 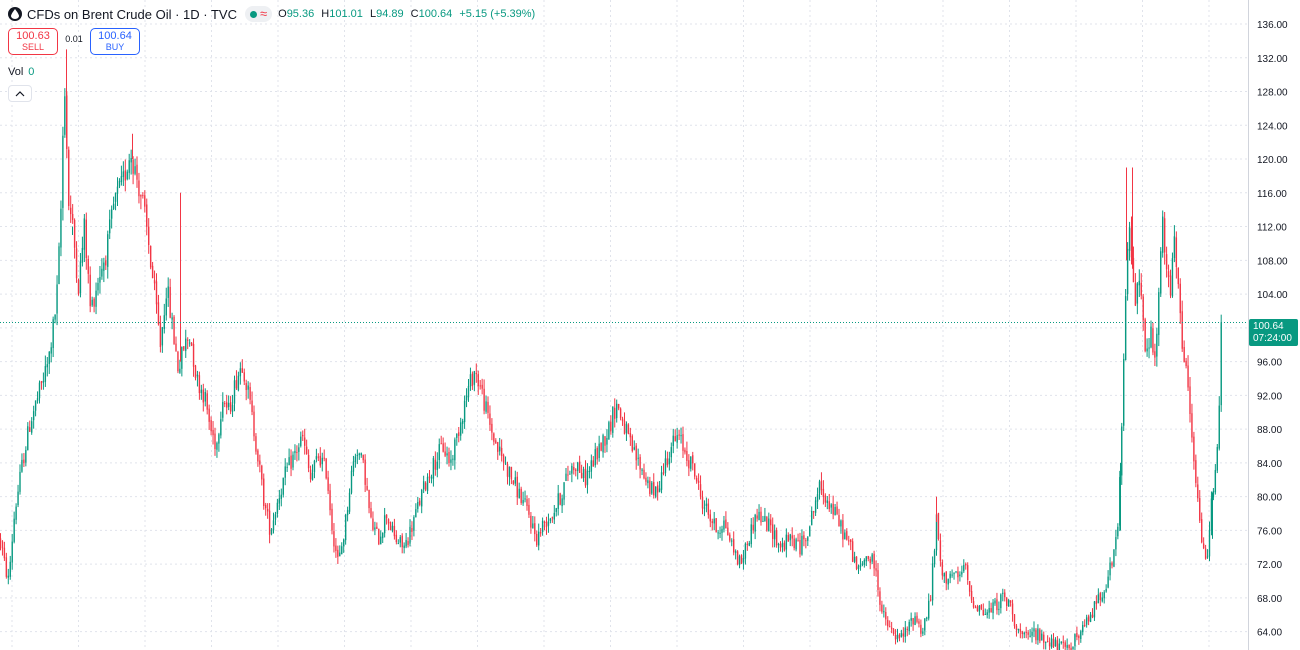 I want to click on buy-button: 100.64 BUY, so click(x=115, y=41).